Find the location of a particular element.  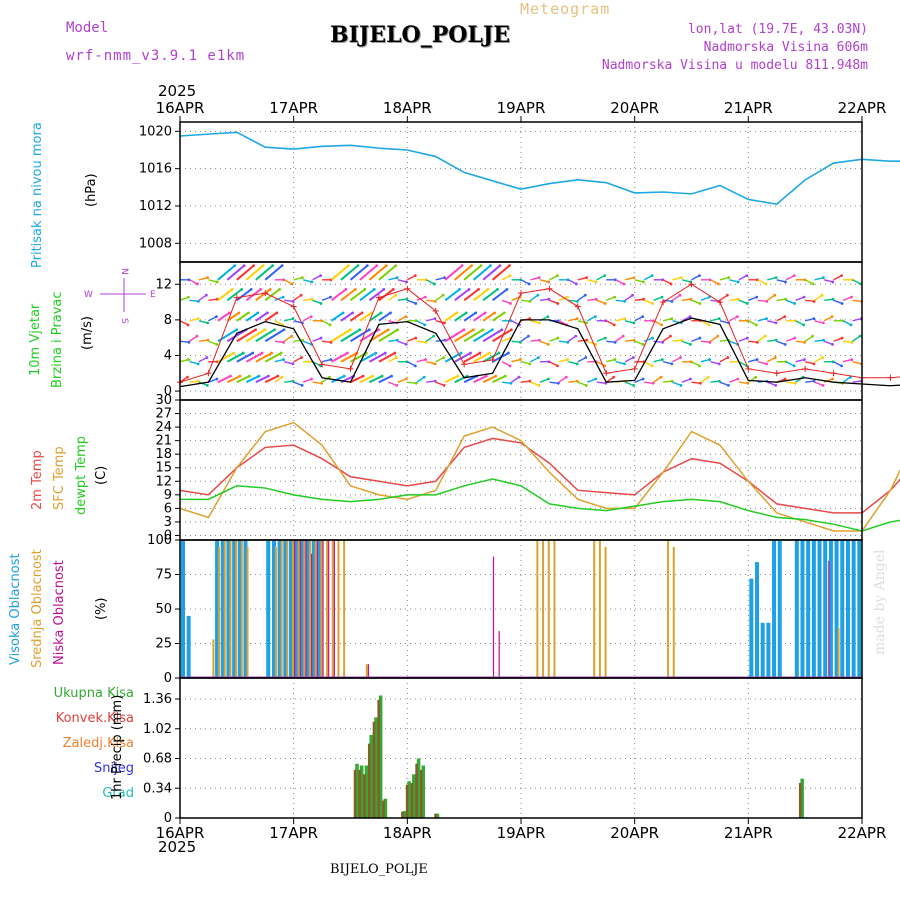

cloud-high-bar is located at coordinates (757, 620).